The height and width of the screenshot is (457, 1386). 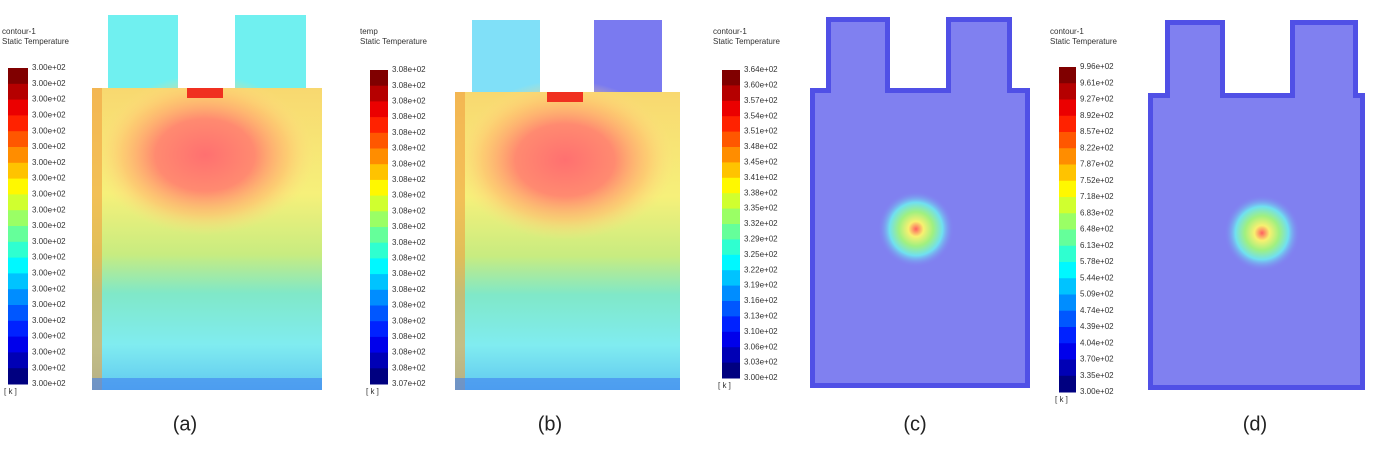 I want to click on scale-label: 3.25e+02, so click(x=761, y=254).